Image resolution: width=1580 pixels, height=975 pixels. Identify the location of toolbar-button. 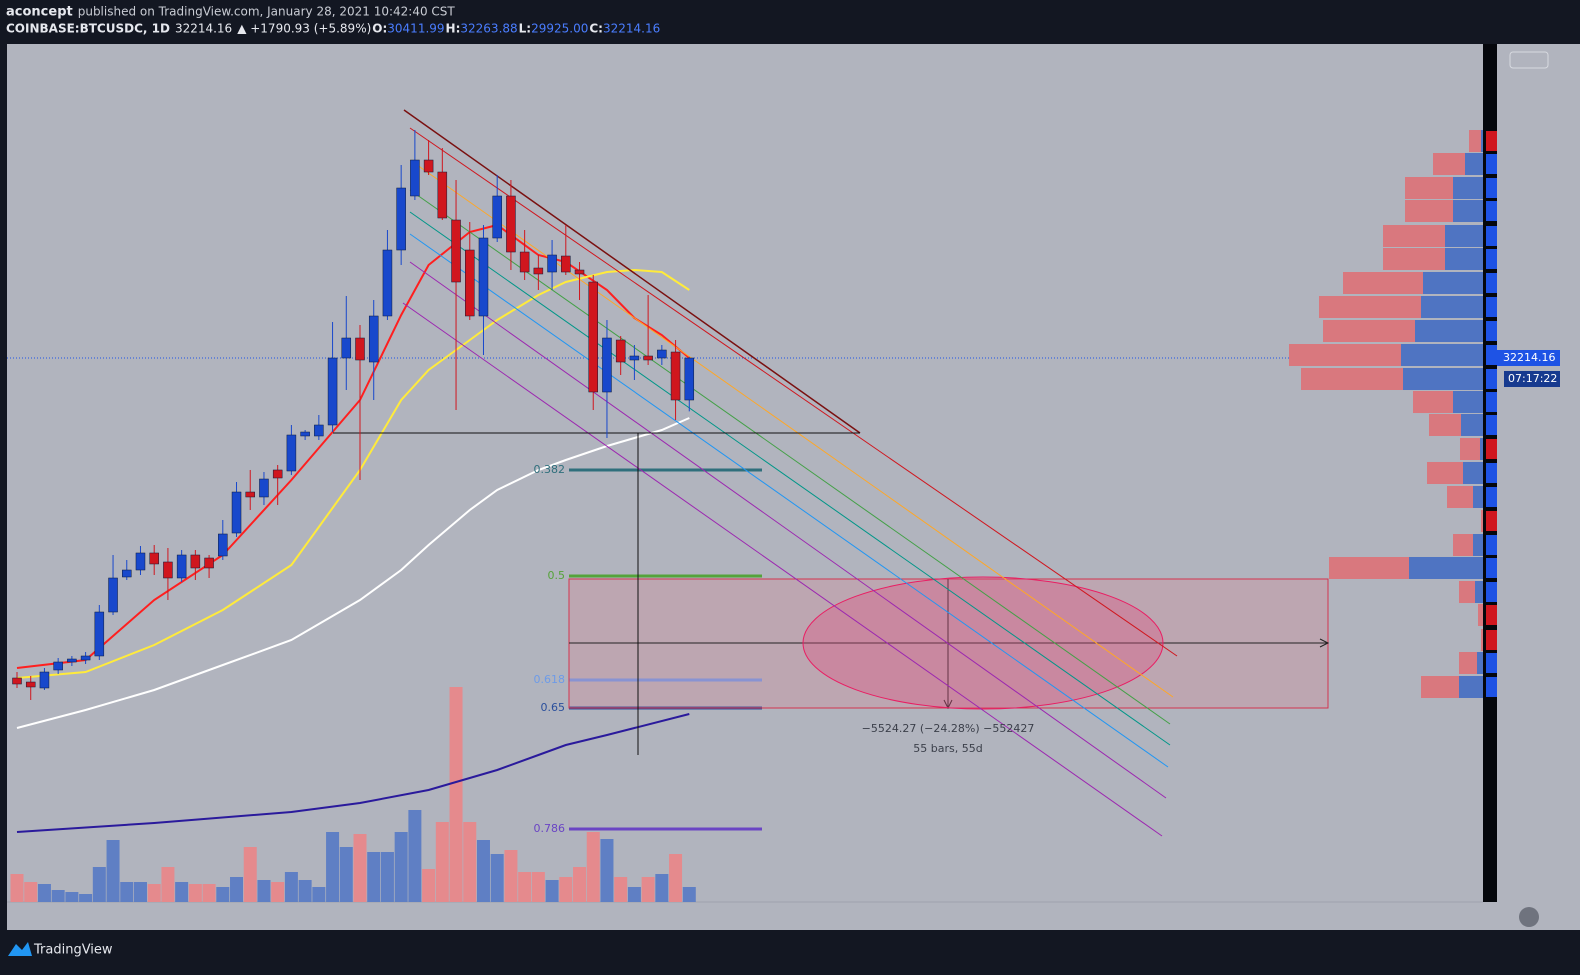
(1529, 60).